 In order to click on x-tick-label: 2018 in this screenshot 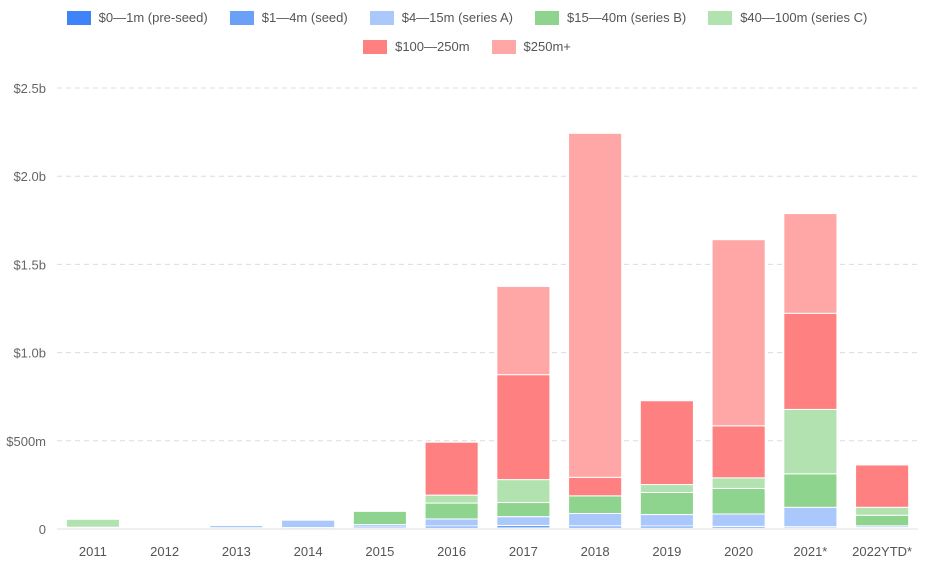, I will do `click(595, 551)`.